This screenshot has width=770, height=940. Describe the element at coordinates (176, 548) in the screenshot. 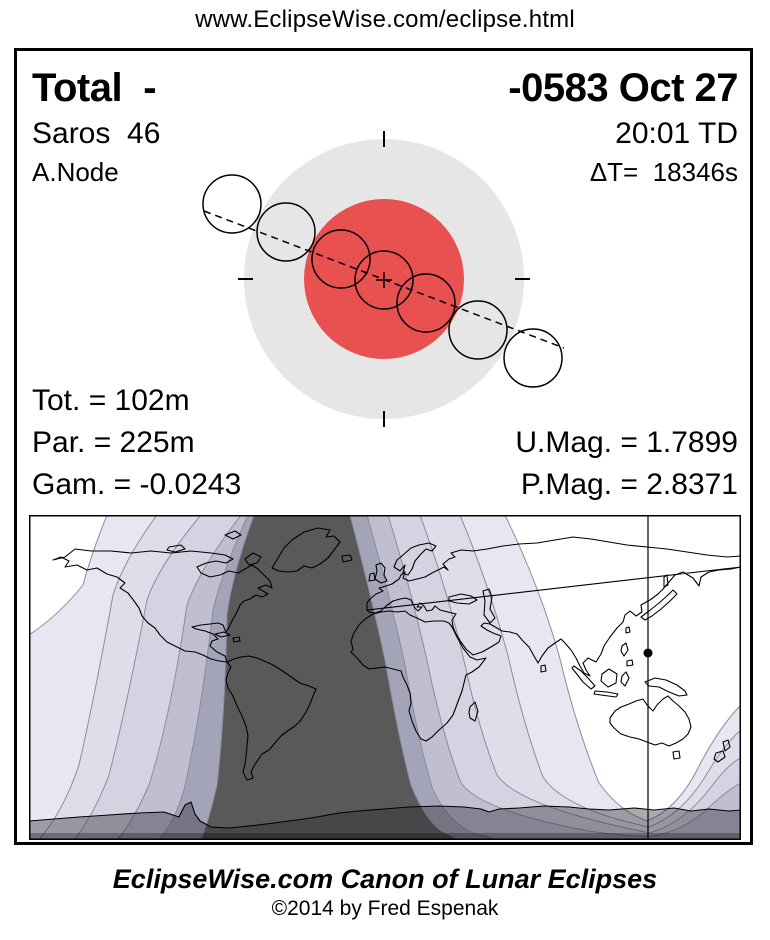

I see `victoria-island` at that location.